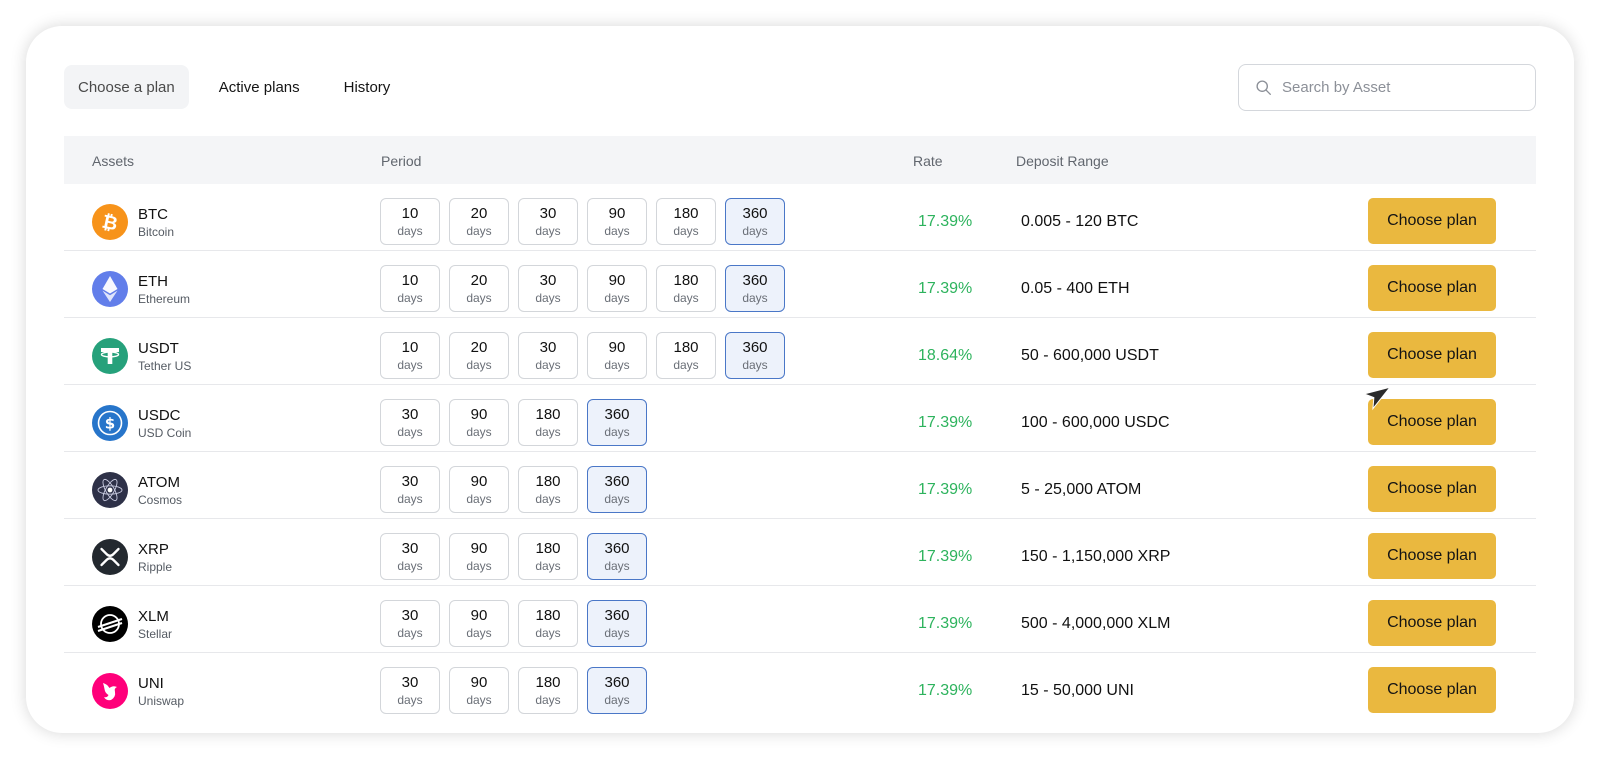 The width and height of the screenshot is (1600, 759). I want to click on cosmos-icon, so click(110, 490).